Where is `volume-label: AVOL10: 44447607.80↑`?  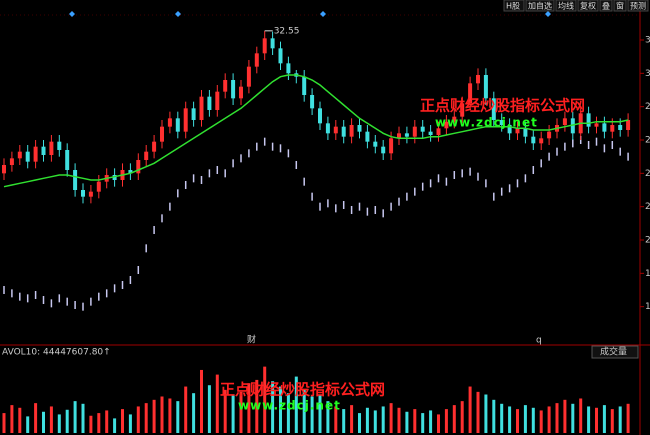 volume-label: AVOL10: 44447607.80↑ is located at coordinates (56, 353).